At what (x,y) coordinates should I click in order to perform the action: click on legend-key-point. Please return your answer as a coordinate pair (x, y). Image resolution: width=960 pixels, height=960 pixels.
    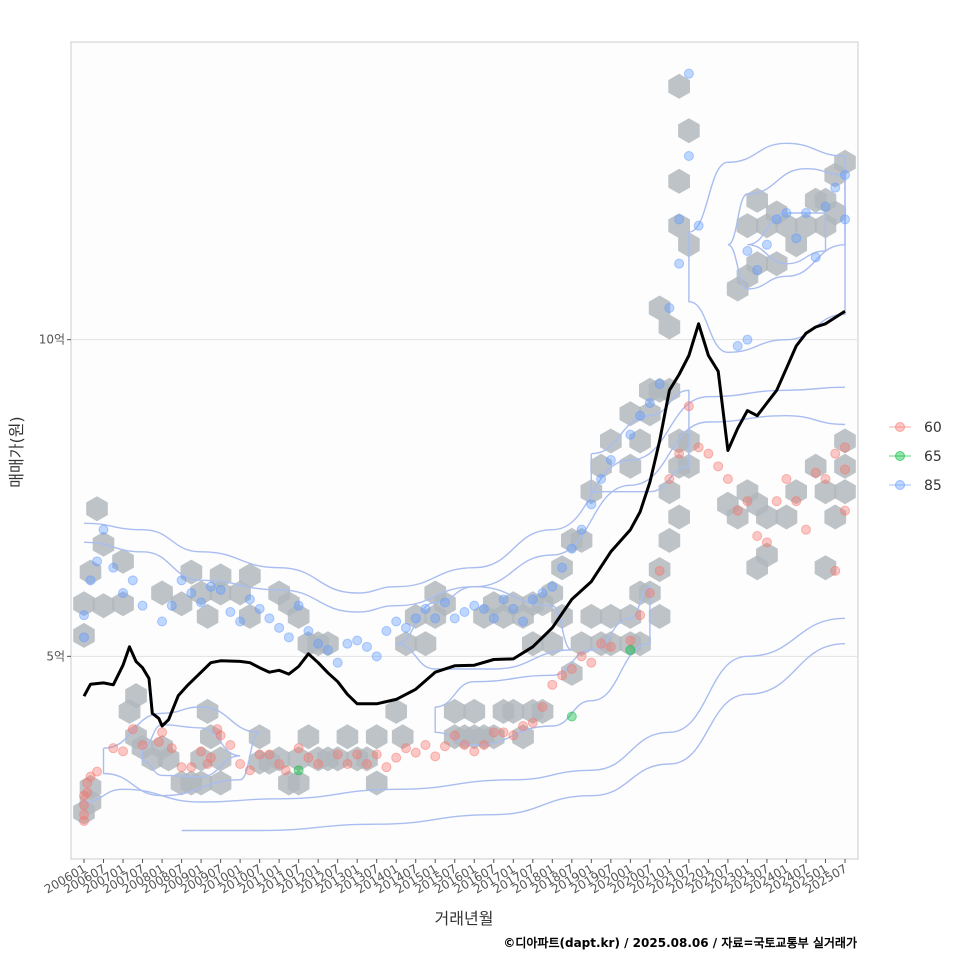
    Looking at the image, I should click on (900, 427).